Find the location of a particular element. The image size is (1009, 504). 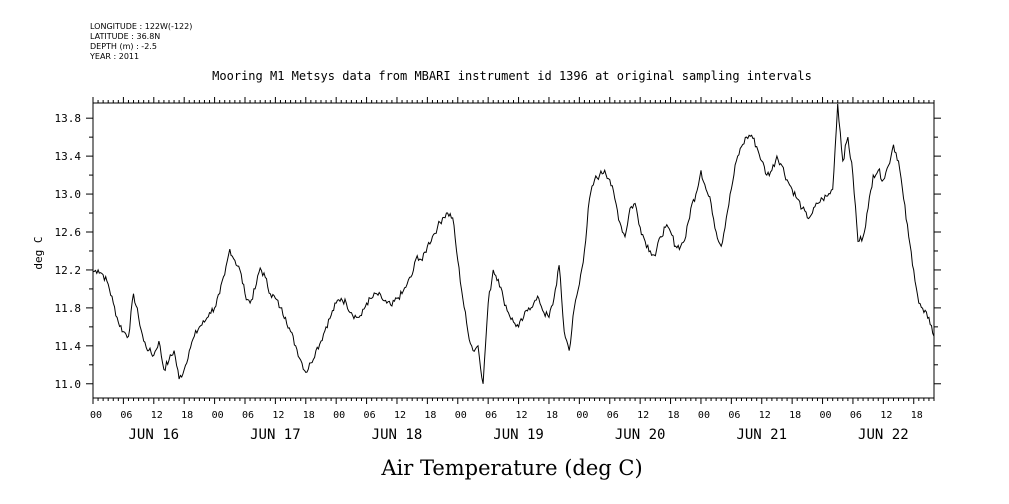

x-day-label: JUN 21 is located at coordinates (761, 435).